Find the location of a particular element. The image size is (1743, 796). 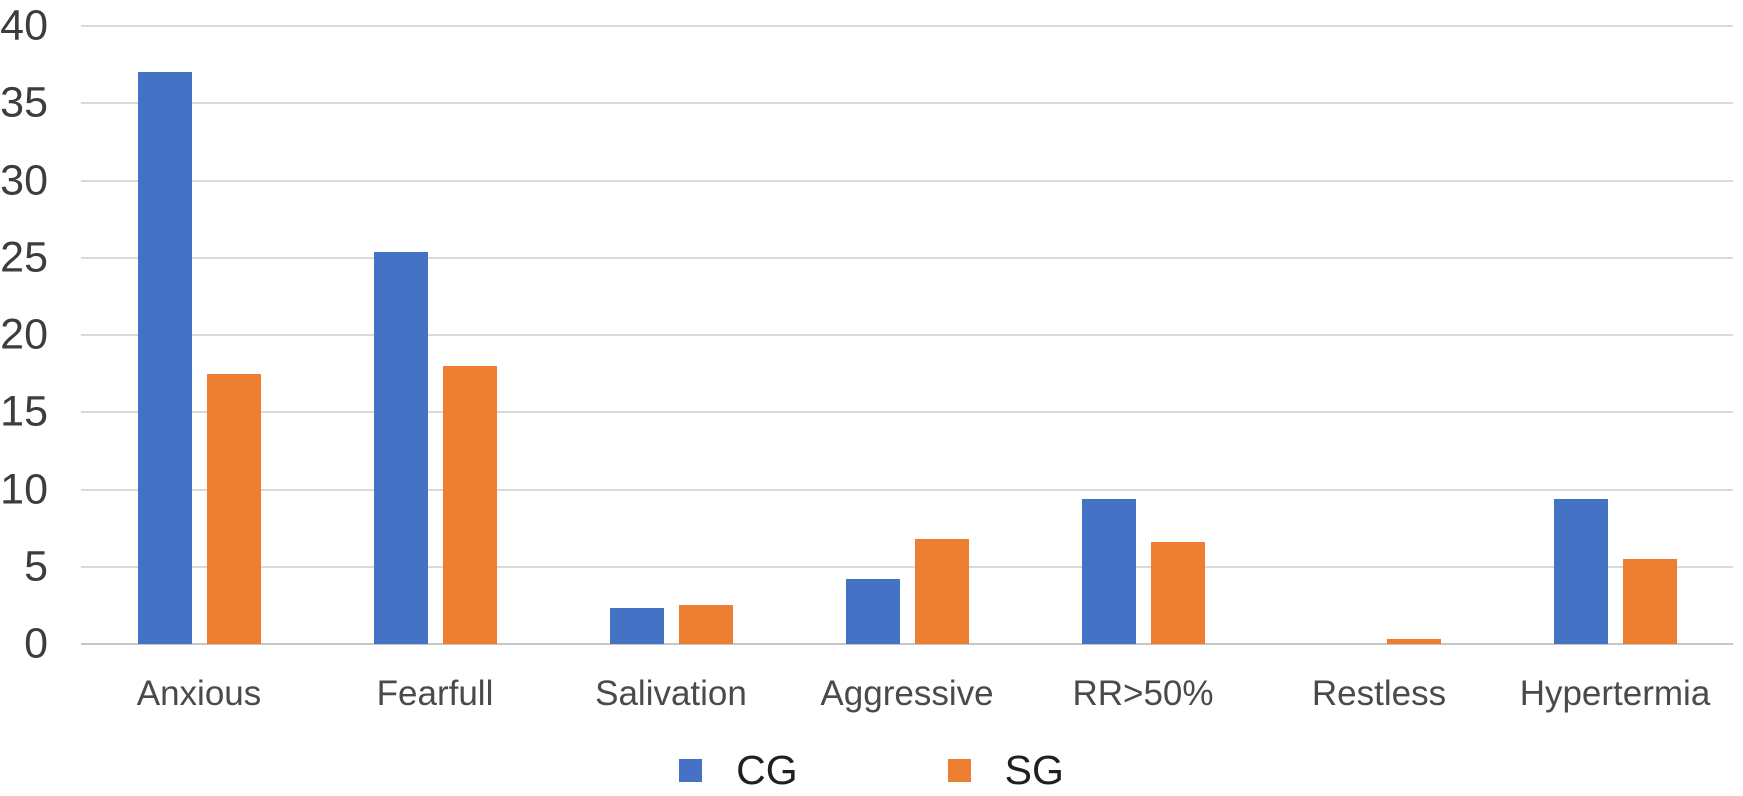

x-axis-label-anxious: Anxious is located at coordinates (199, 693).